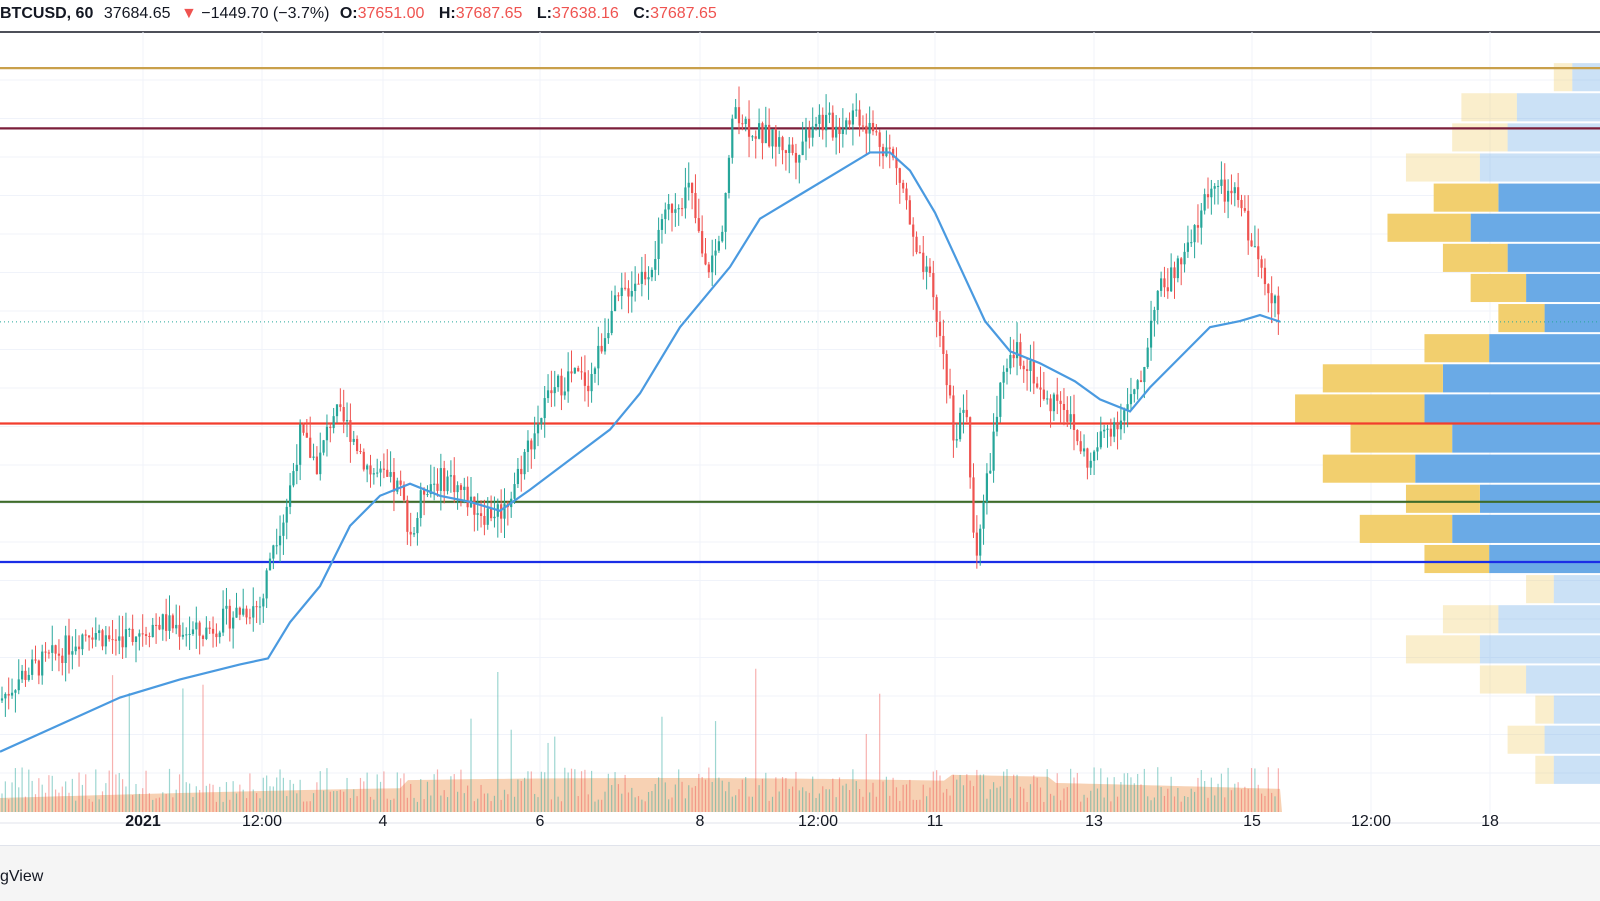  Describe the element at coordinates (800, 873) in the screenshot. I see `footer-bar: gView` at that location.